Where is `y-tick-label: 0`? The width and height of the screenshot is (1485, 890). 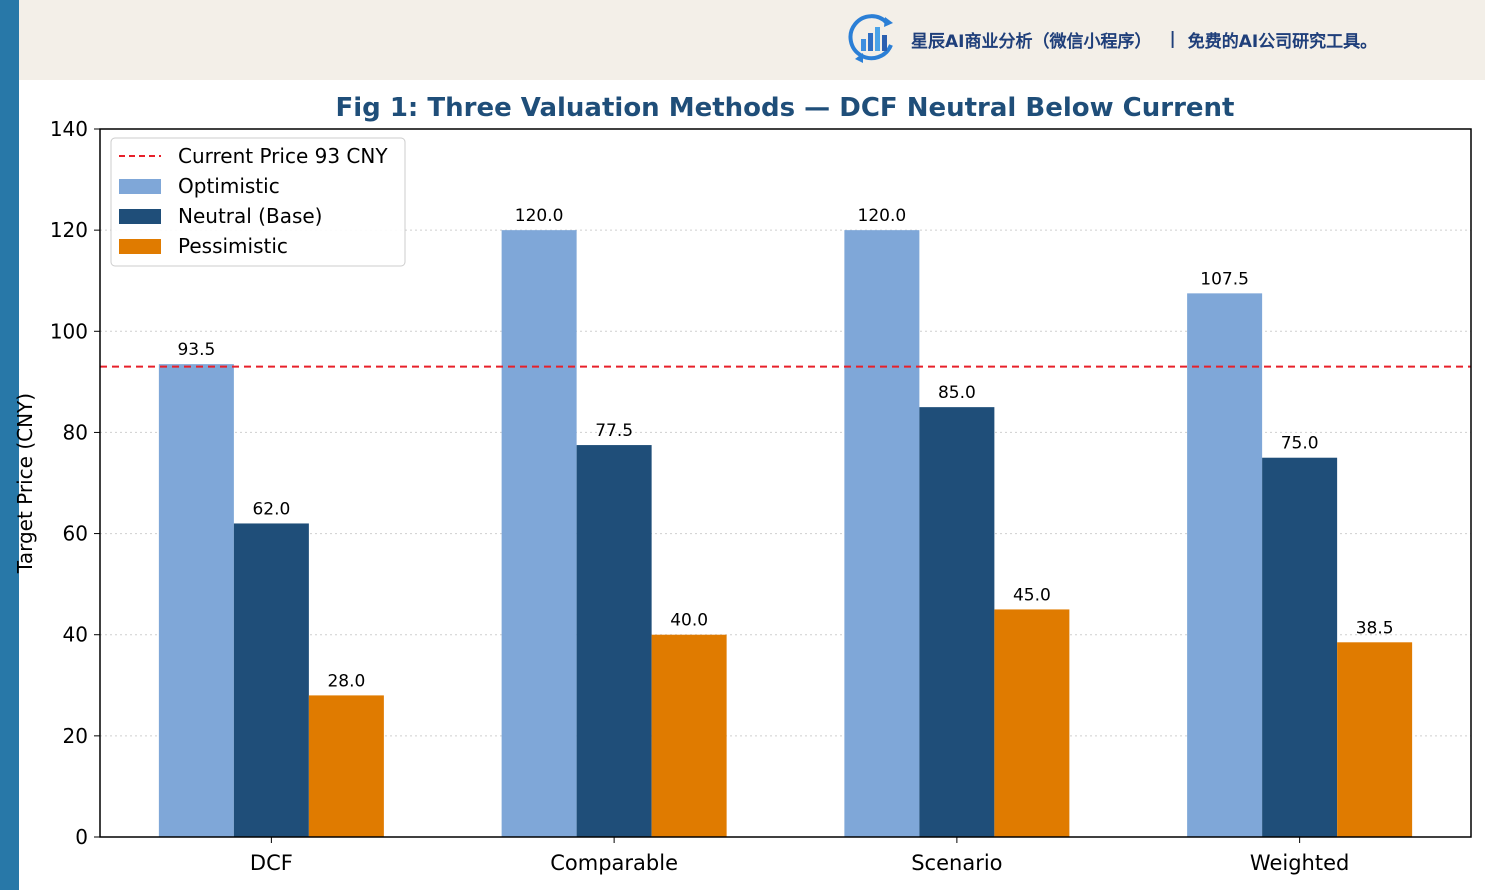 y-tick-label: 0 is located at coordinates (81, 837).